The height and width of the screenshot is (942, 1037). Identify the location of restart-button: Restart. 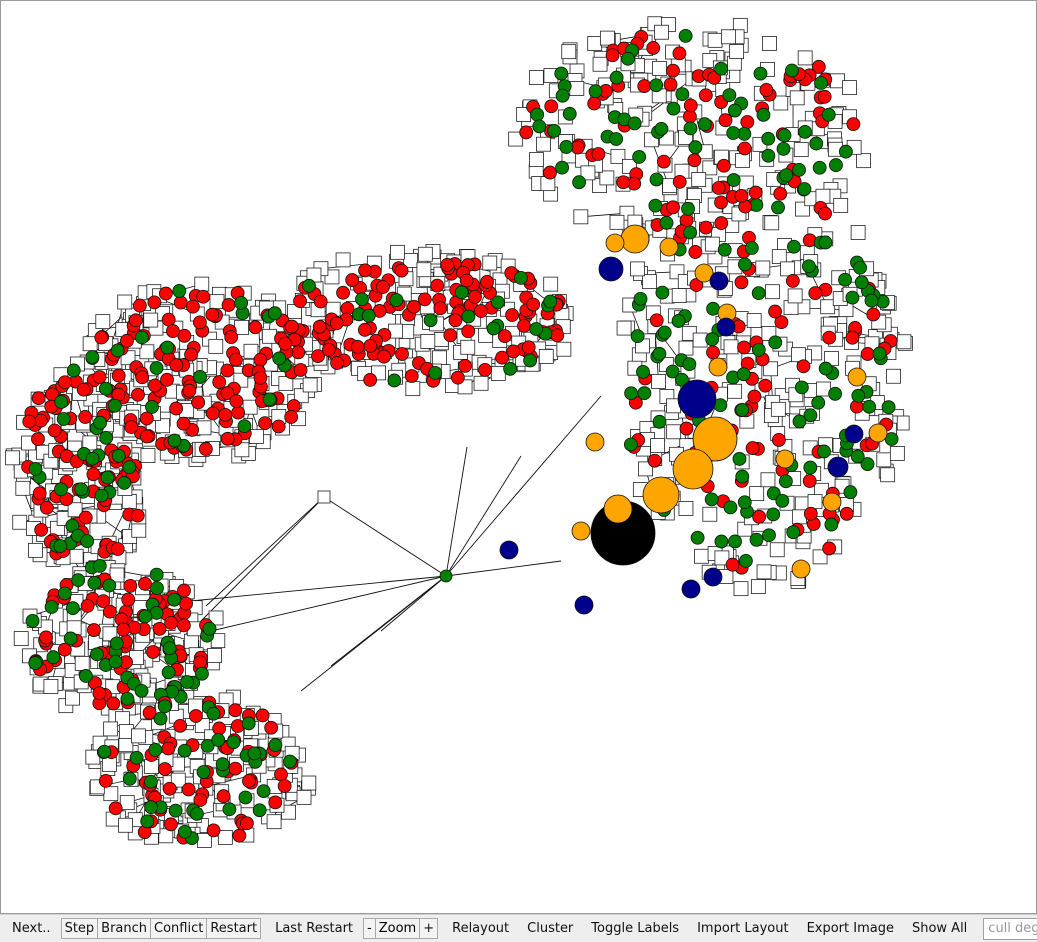
(234, 928).